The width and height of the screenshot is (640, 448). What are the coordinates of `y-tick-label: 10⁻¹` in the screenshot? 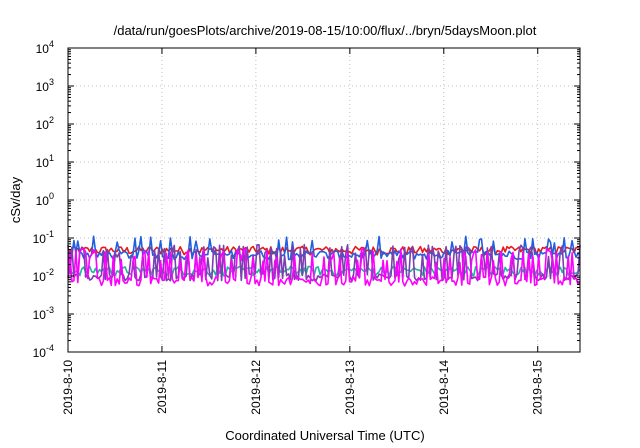 It's located at (43, 237).